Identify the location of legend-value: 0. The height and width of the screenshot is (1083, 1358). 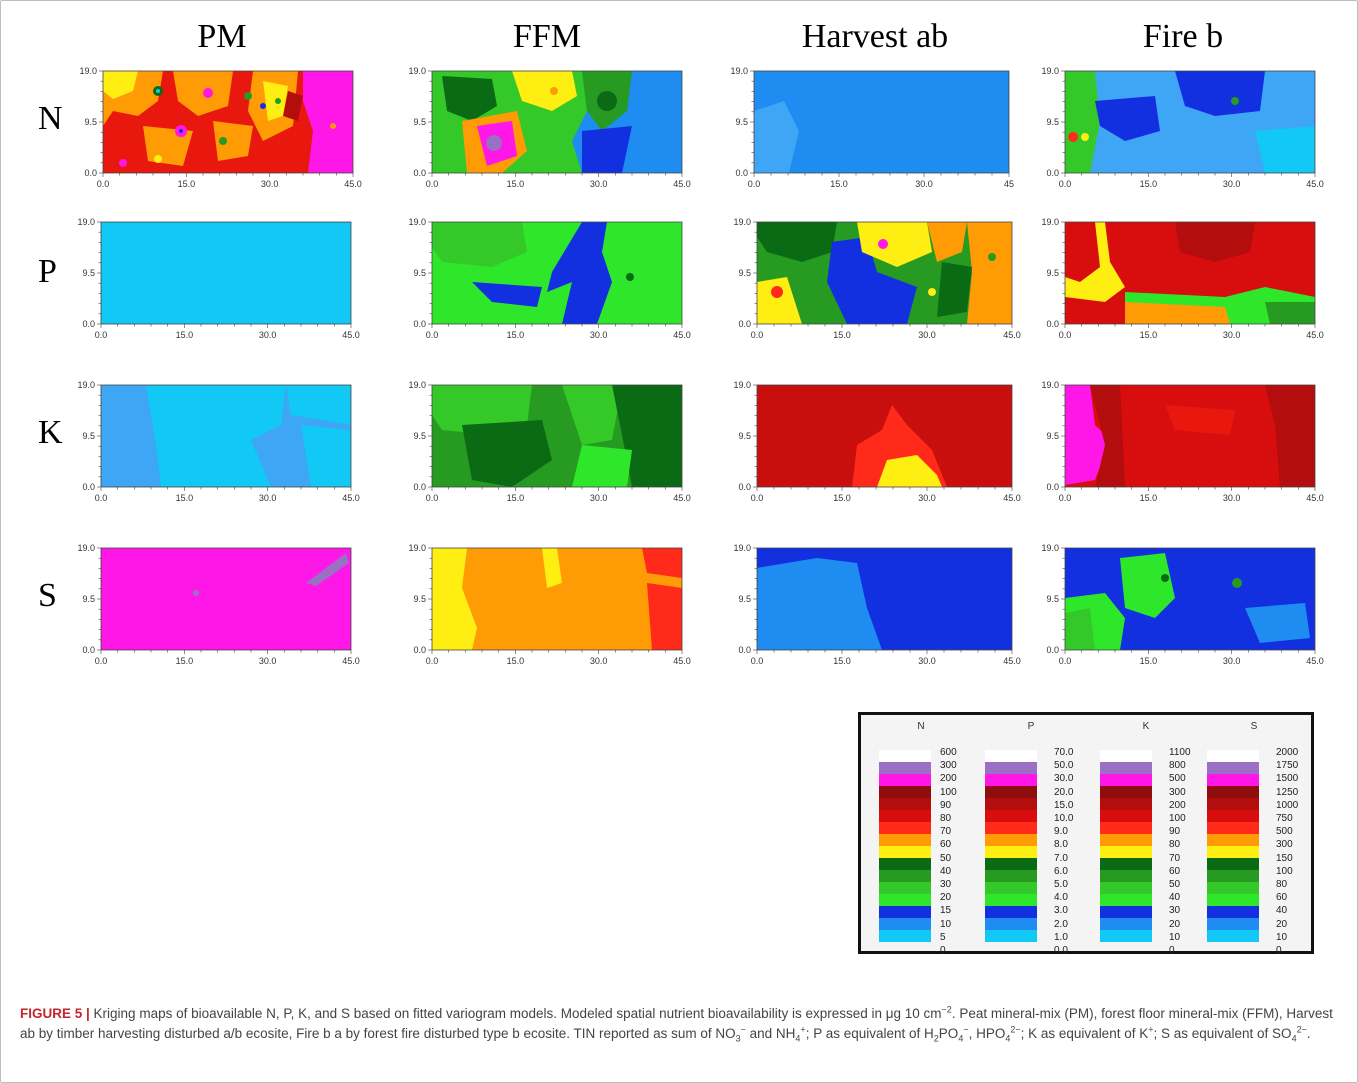
(1172, 951).